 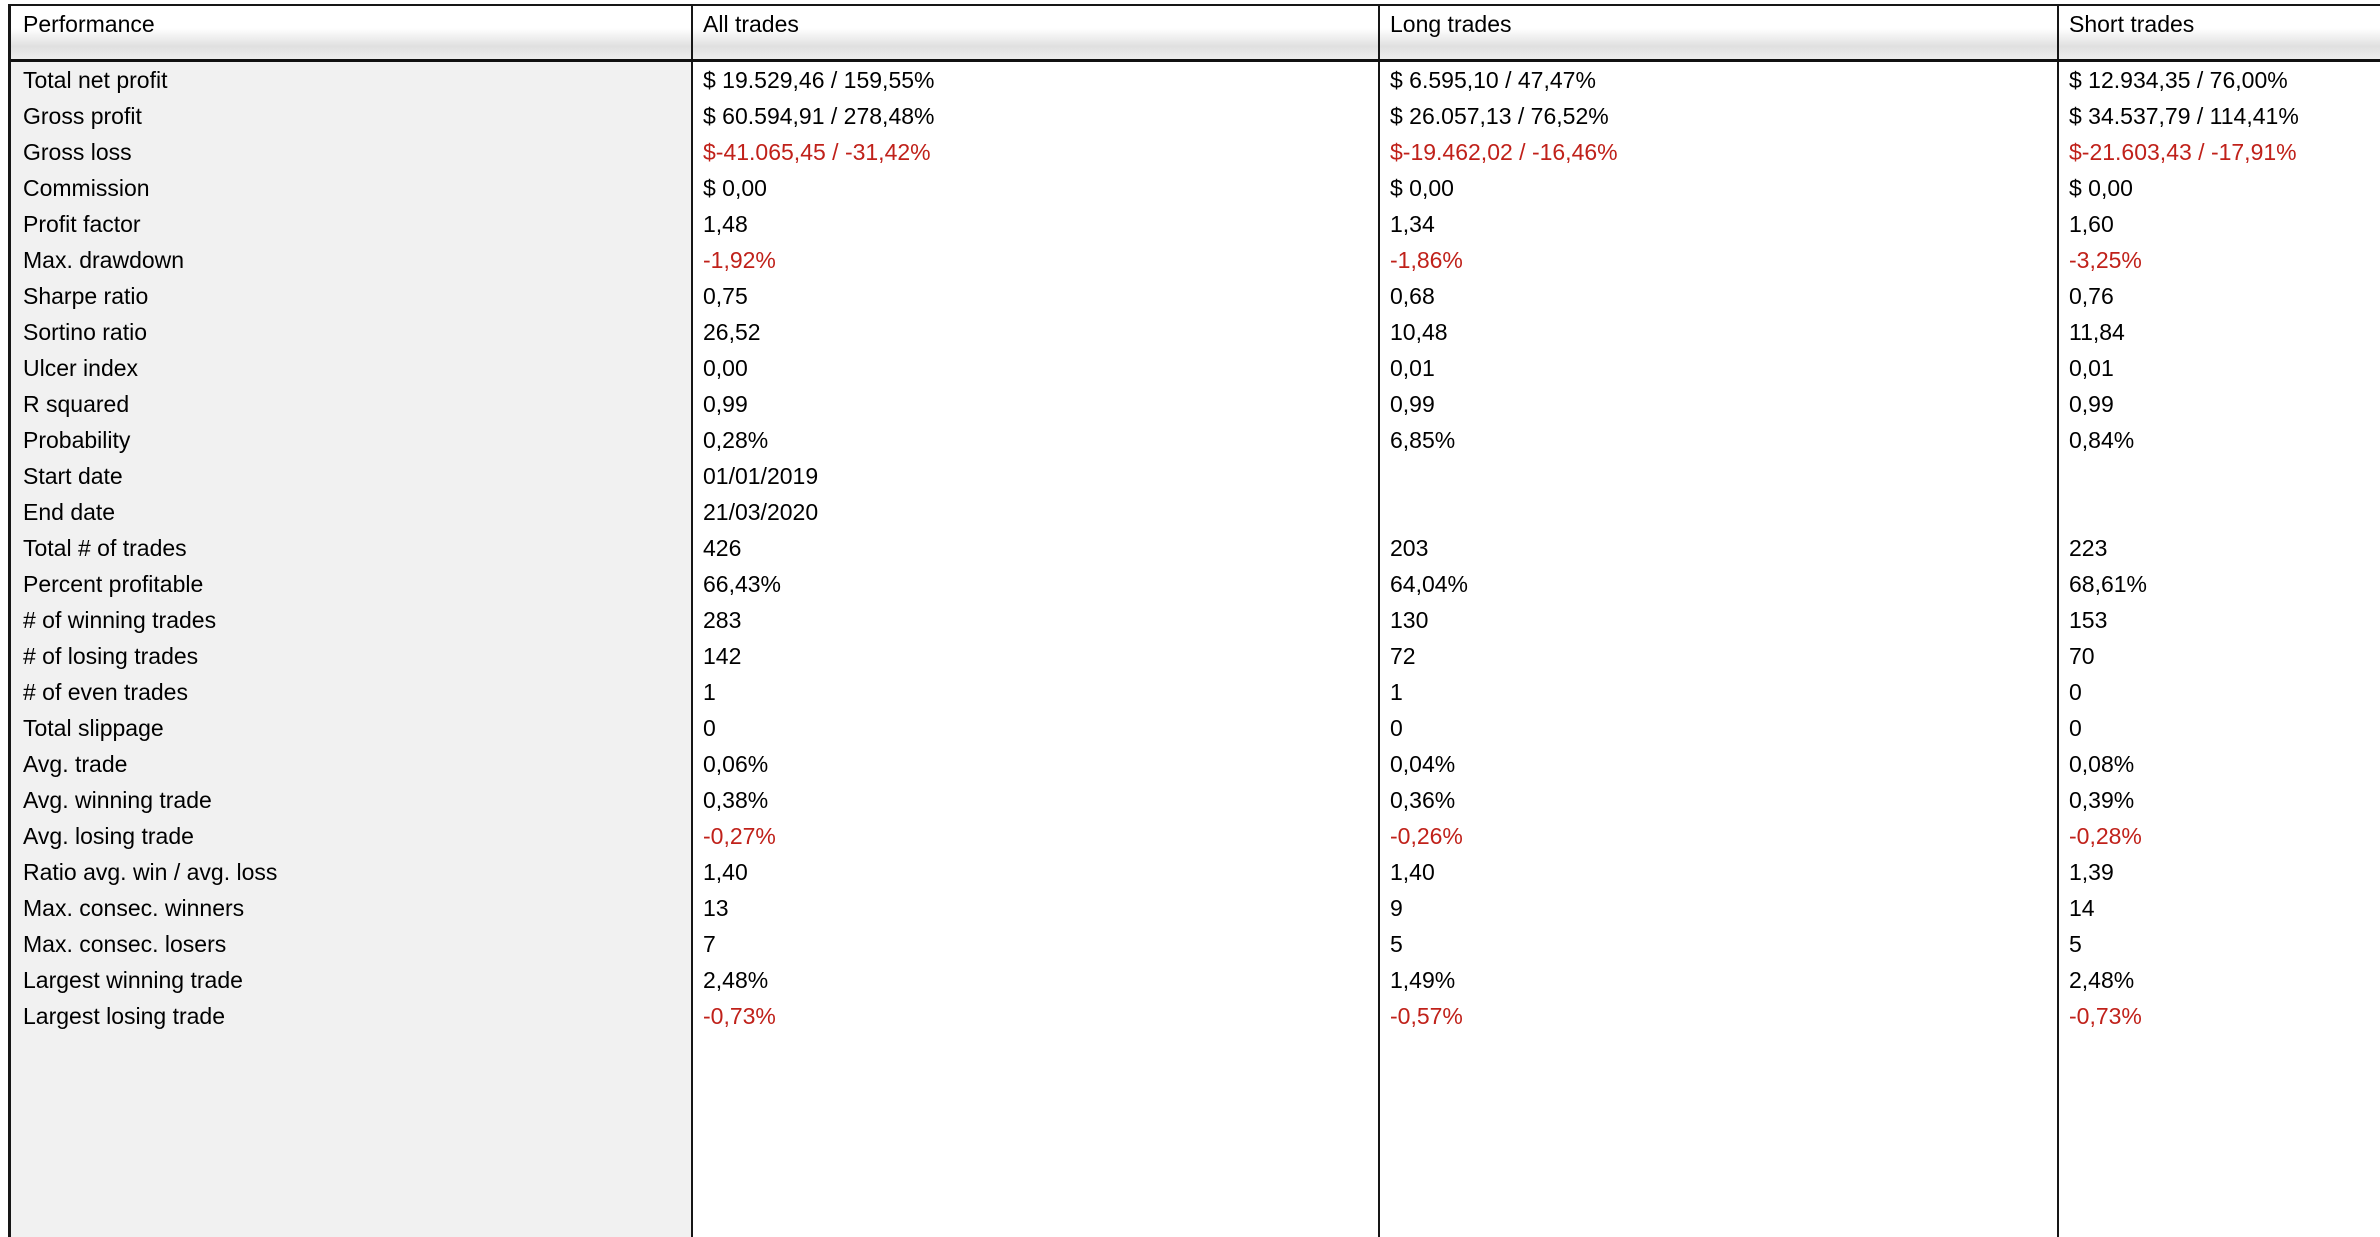 I want to click on metric-label-cell: Commission, so click(x=351, y=188).